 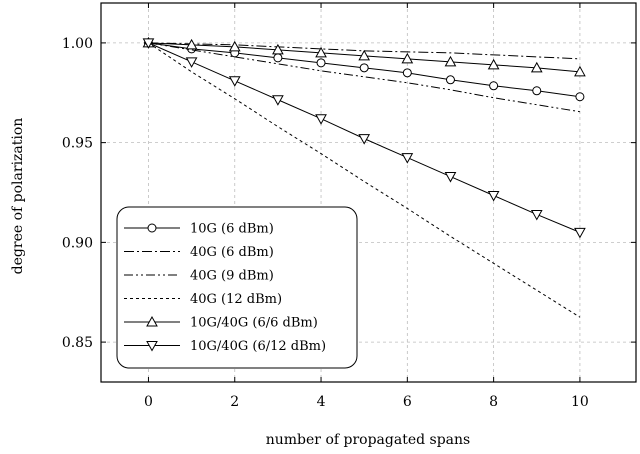 What do you see at coordinates (236, 299) in the screenshot?
I see `legend-label: 40G (12 dBm)` at bounding box center [236, 299].